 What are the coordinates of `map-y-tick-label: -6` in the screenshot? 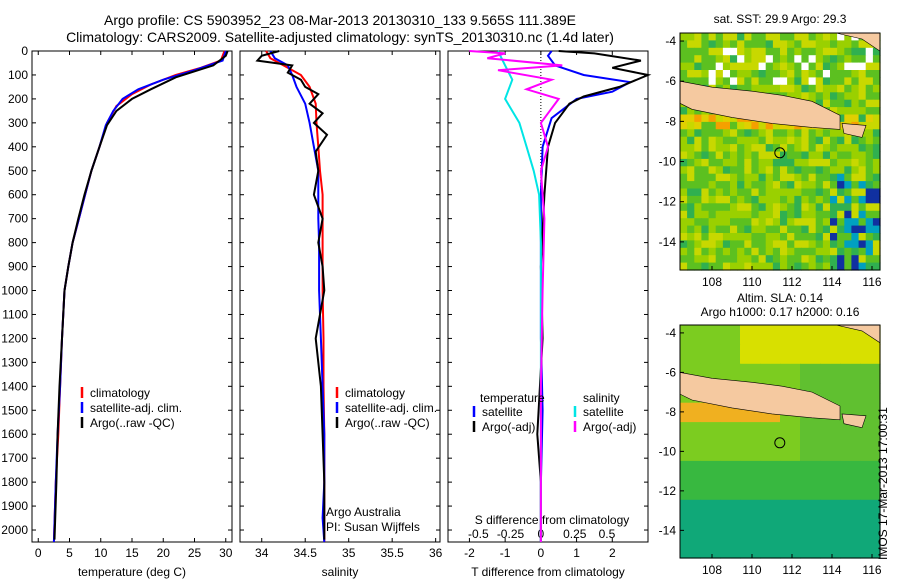 It's located at (670, 81).